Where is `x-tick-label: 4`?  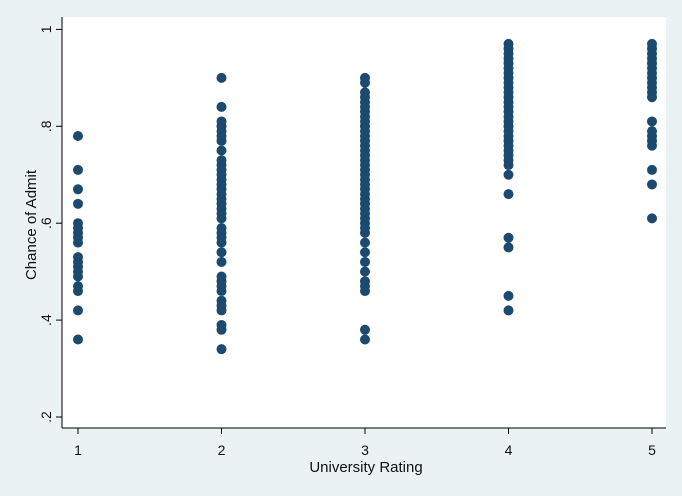
x-tick-label: 4 is located at coordinates (509, 450).